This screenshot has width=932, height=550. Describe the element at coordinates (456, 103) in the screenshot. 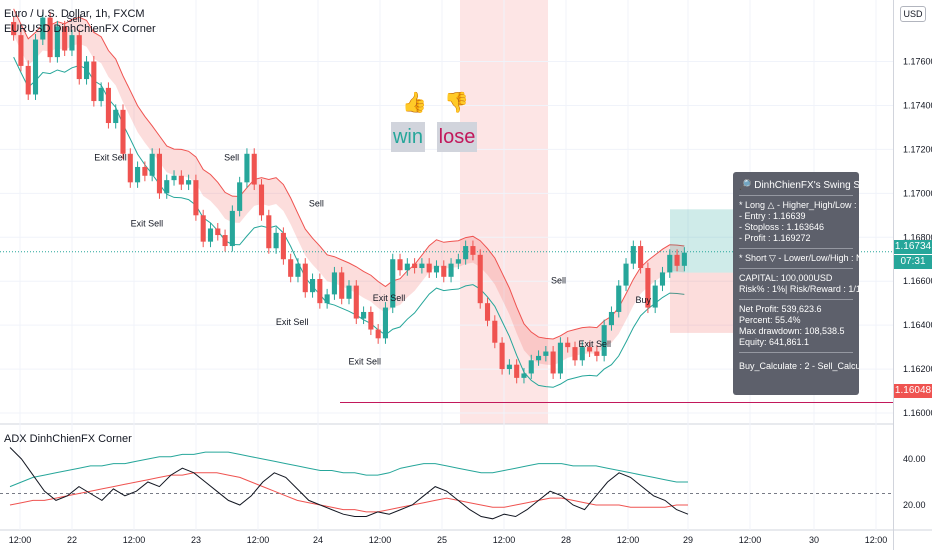

I see `thumbs-down-icon: 👎` at that location.